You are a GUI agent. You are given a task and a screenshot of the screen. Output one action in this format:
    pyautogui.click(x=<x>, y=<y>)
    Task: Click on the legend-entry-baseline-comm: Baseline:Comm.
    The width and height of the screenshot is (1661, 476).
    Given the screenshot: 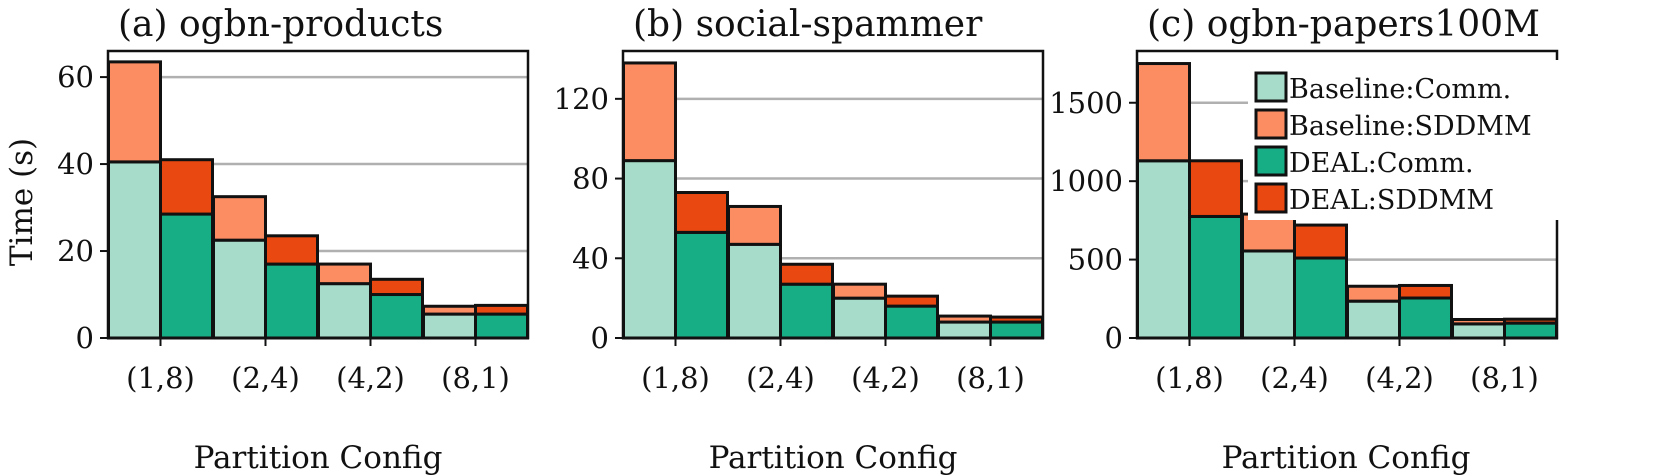 What is the action you would take?
    pyautogui.click(x=1382, y=88)
    